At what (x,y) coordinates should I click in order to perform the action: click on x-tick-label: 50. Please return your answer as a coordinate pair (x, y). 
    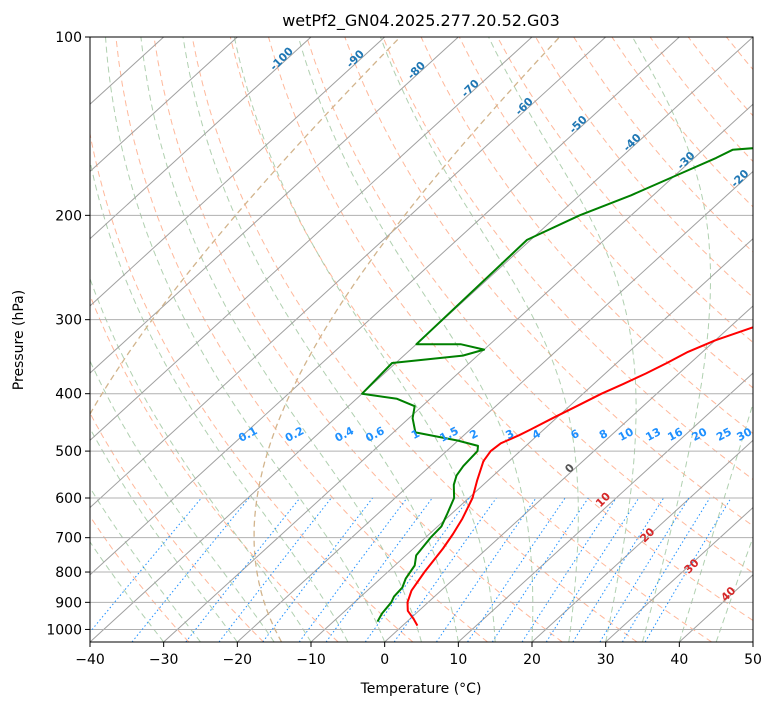
    Looking at the image, I should click on (753, 660).